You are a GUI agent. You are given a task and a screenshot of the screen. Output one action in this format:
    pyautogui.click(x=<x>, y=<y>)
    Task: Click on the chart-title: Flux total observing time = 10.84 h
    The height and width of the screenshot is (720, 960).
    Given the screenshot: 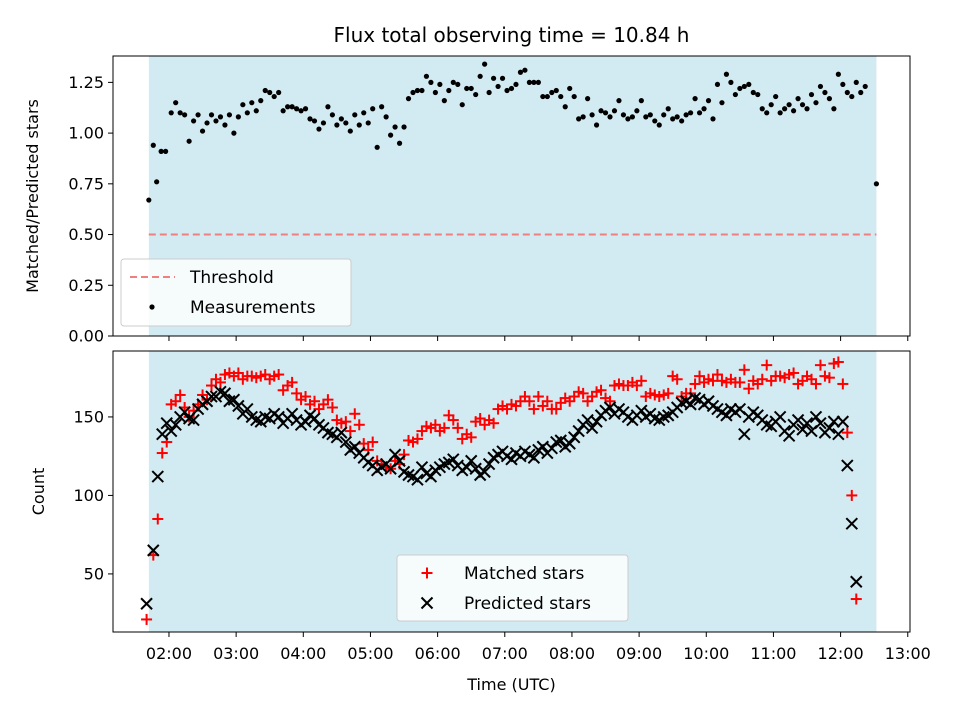 What is the action you would take?
    pyautogui.click(x=512, y=35)
    